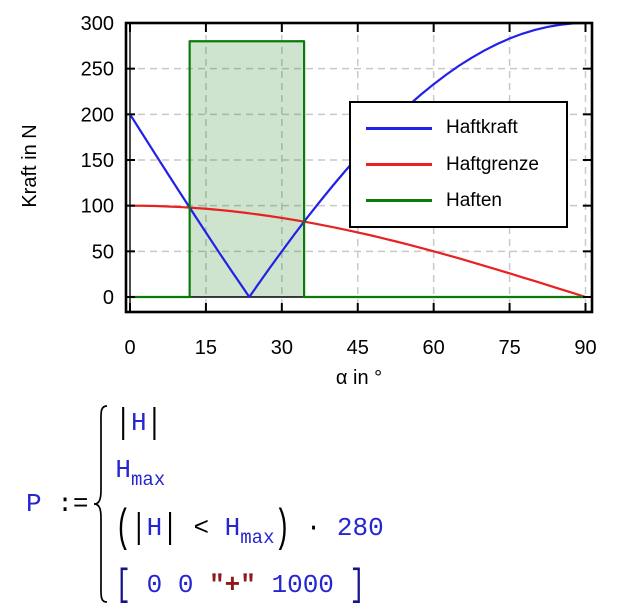 This screenshot has height=612, width=622. Describe the element at coordinates (249, 423) in the screenshot. I see `formula-row: |H|` at that location.